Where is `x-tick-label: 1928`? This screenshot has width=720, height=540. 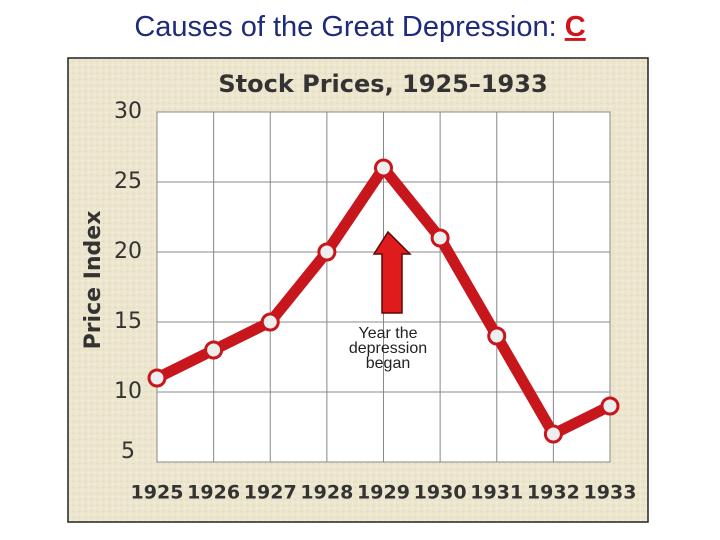 x-tick-label: 1928 is located at coordinates (326, 493).